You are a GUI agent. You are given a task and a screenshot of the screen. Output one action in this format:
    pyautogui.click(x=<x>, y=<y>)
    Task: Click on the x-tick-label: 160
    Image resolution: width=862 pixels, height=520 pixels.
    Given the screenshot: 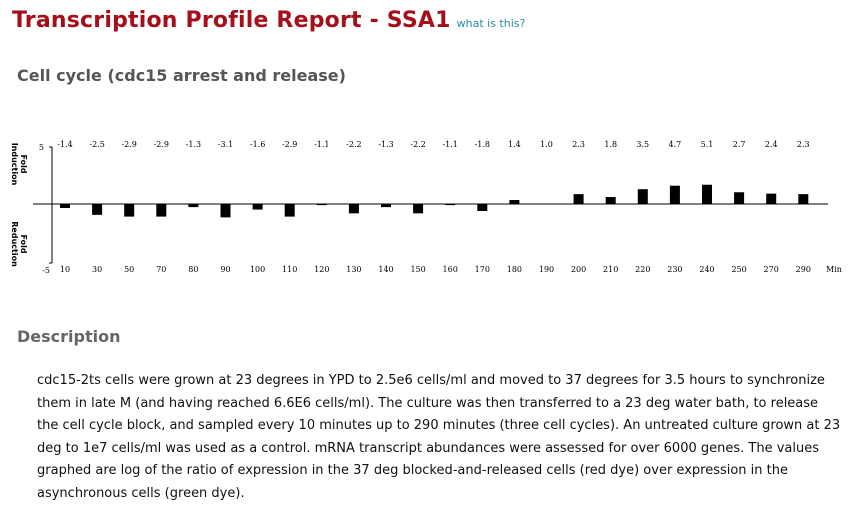 What is the action you would take?
    pyautogui.click(x=450, y=269)
    